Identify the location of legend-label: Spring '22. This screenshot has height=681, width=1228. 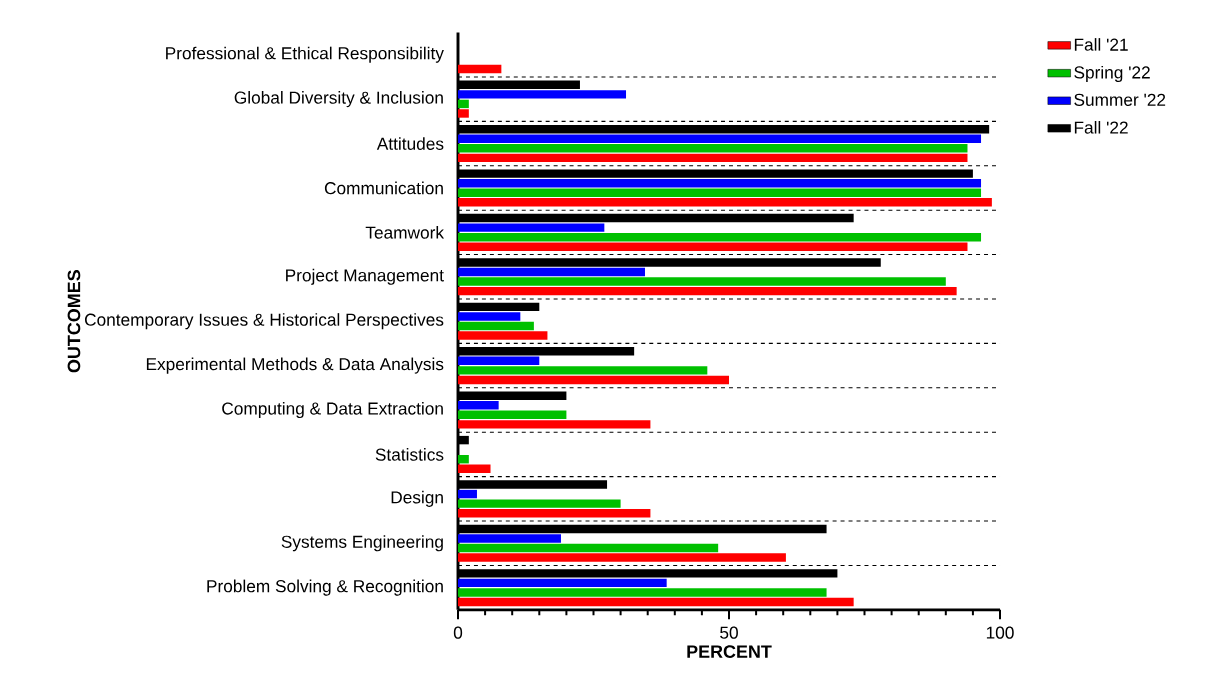
(1112, 73).